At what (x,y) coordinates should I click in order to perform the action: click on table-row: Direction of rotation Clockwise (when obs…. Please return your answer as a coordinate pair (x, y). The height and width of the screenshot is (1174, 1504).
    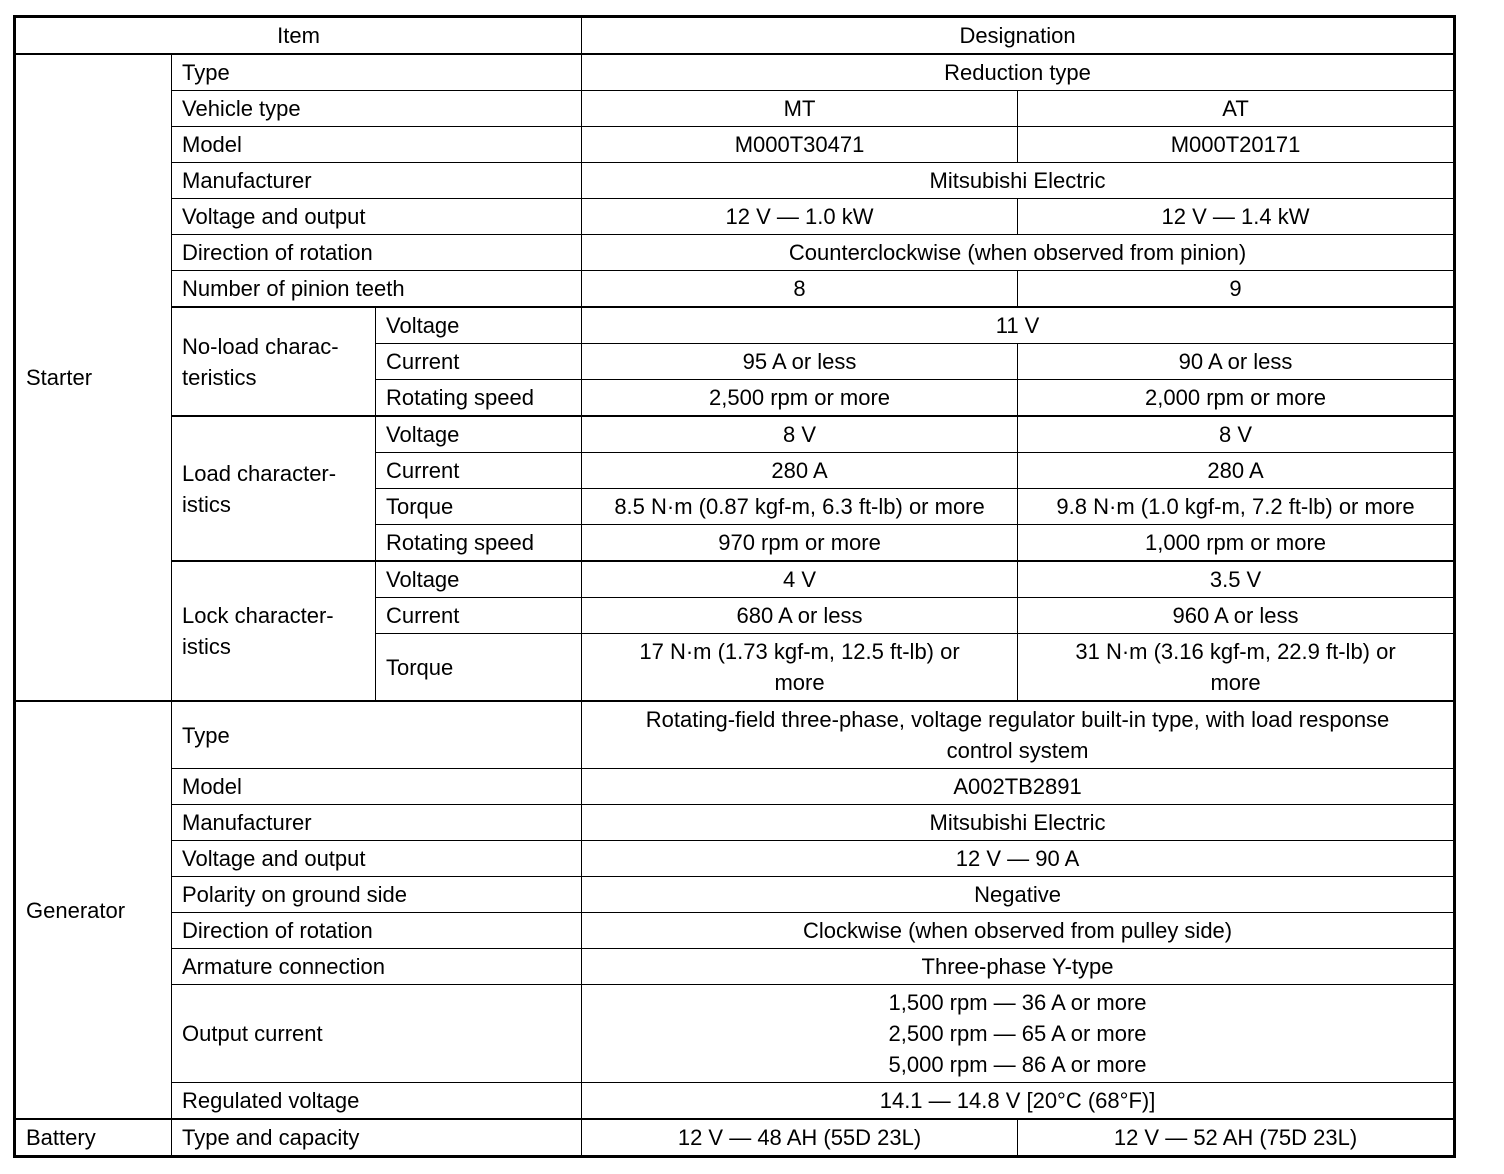
    Looking at the image, I should click on (735, 930).